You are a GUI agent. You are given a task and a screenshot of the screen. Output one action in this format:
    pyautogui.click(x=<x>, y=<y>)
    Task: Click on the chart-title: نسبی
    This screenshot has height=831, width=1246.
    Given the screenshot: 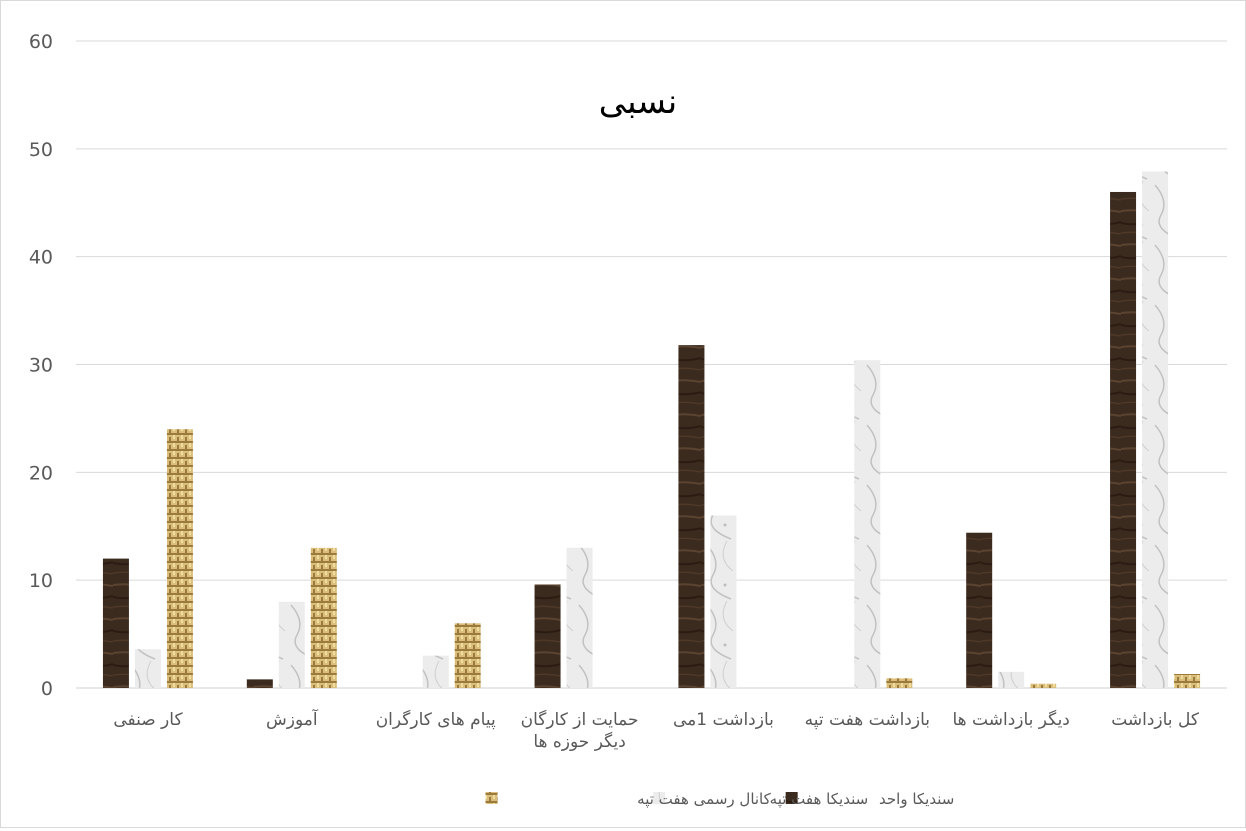 What is the action you would take?
    pyautogui.click(x=638, y=102)
    